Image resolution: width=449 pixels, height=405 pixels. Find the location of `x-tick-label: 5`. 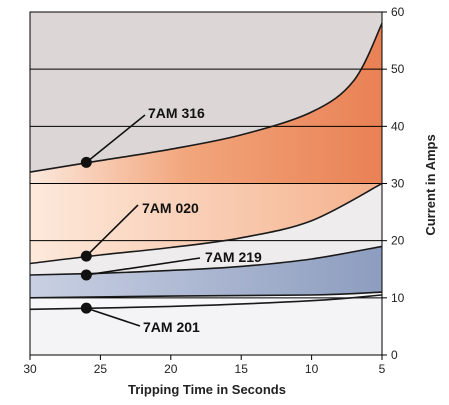

x-tick-label: 5 is located at coordinates (382, 369).